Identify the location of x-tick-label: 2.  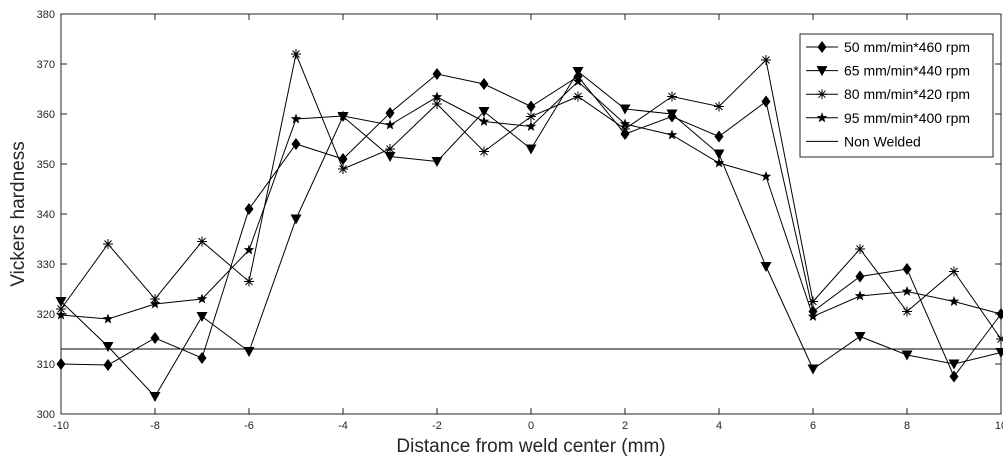
(625, 426).